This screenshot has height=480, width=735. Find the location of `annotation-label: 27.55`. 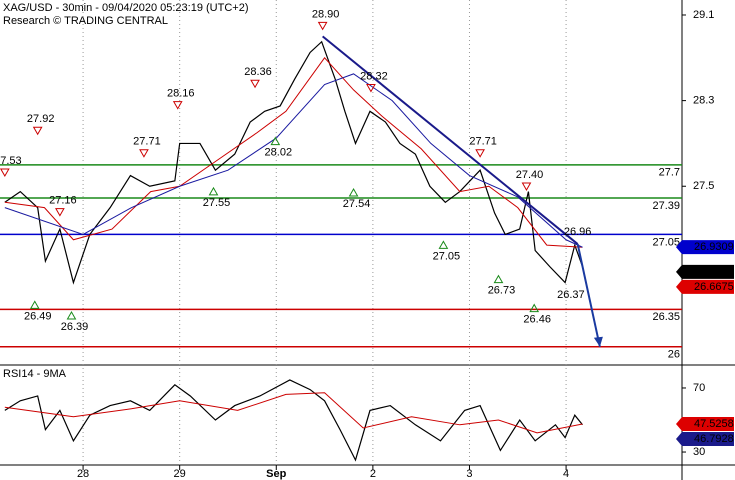

annotation-label: 27.55 is located at coordinates (217, 203).